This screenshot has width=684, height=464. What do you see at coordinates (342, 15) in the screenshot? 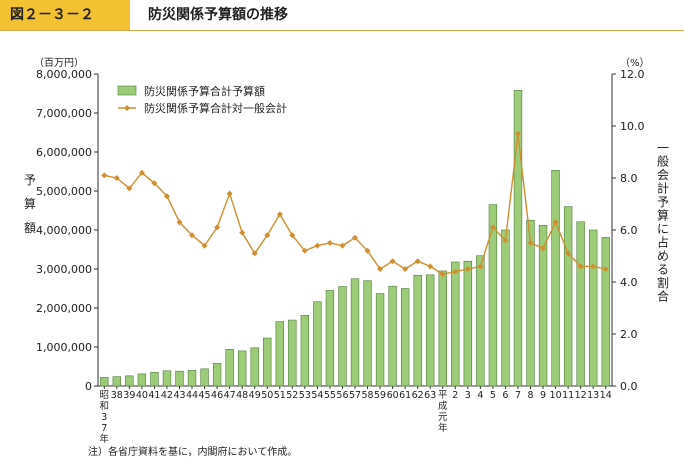
I see `figure-header: 図２－３－２ 防災関係予算額の推移` at bounding box center [342, 15].